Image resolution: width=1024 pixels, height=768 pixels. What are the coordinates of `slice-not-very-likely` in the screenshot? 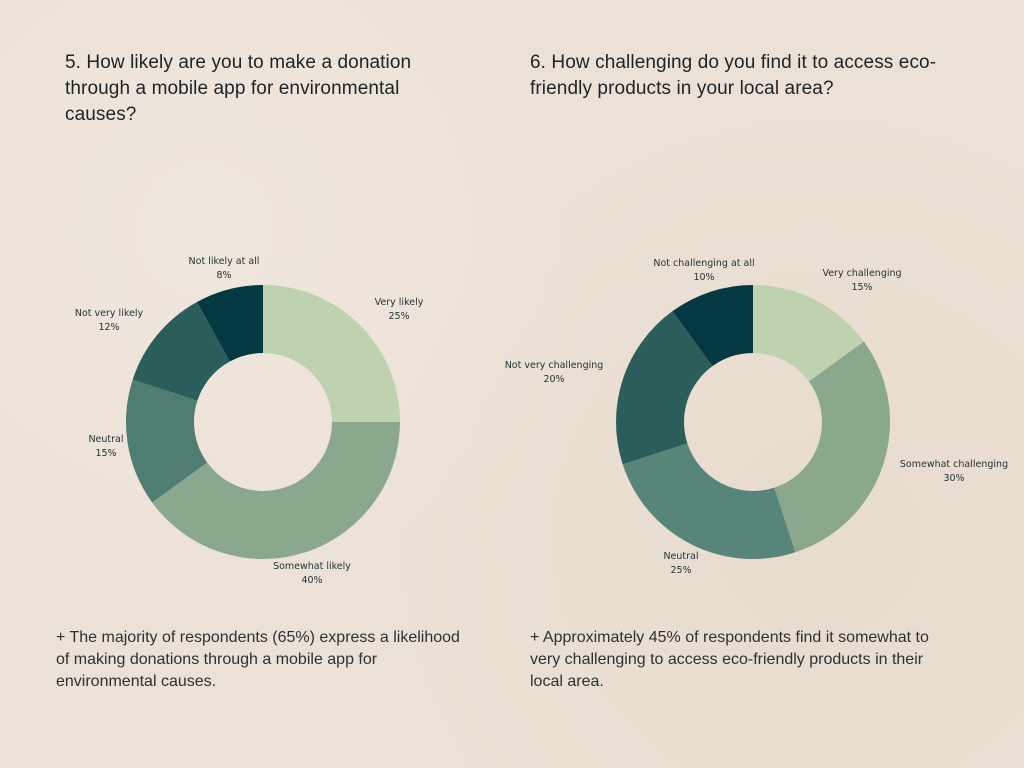 It's located at (181, 351).